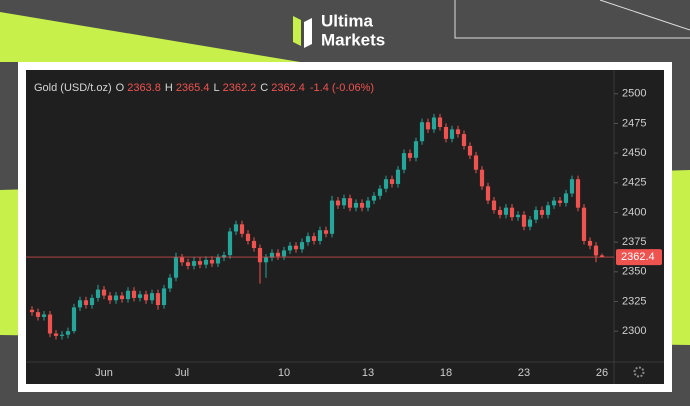  I want to click on x-tick-label: 10, so click(284, 373).